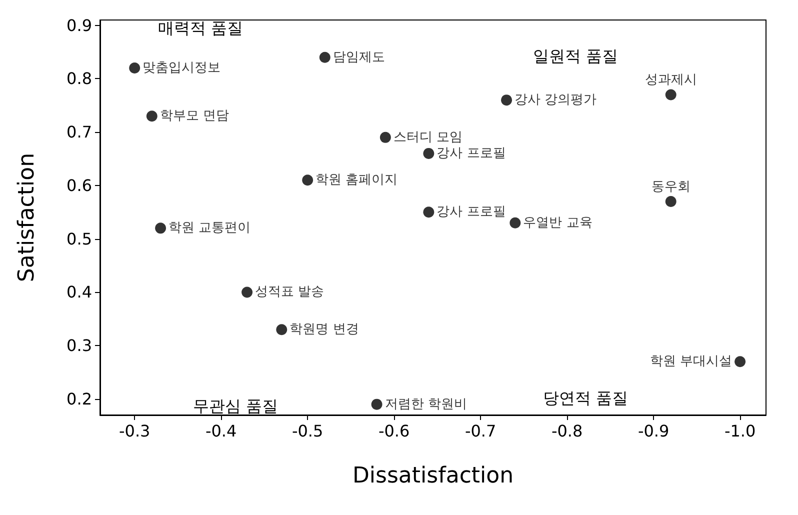  What do you see at coordinates (195, 116) in the screenshot?
I see `annotation: 학부모 면담` at bounding box center [195, 116].